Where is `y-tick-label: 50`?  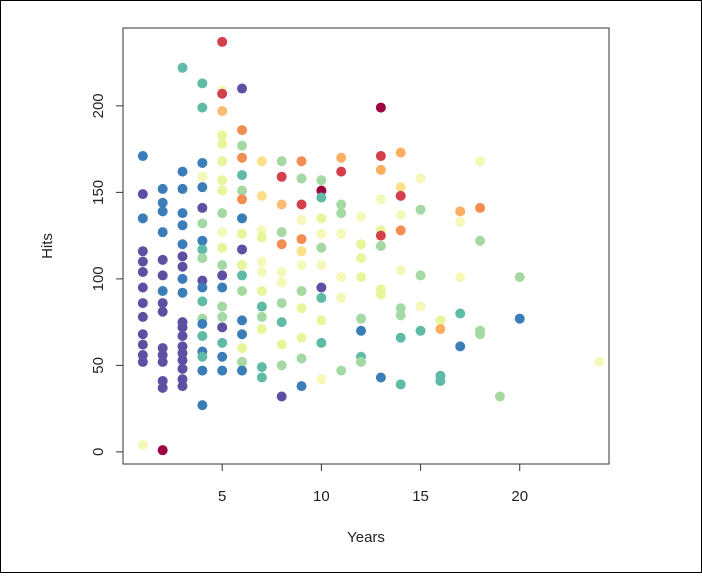 y-tick-label: 50 is located at coordinates (98, 365).